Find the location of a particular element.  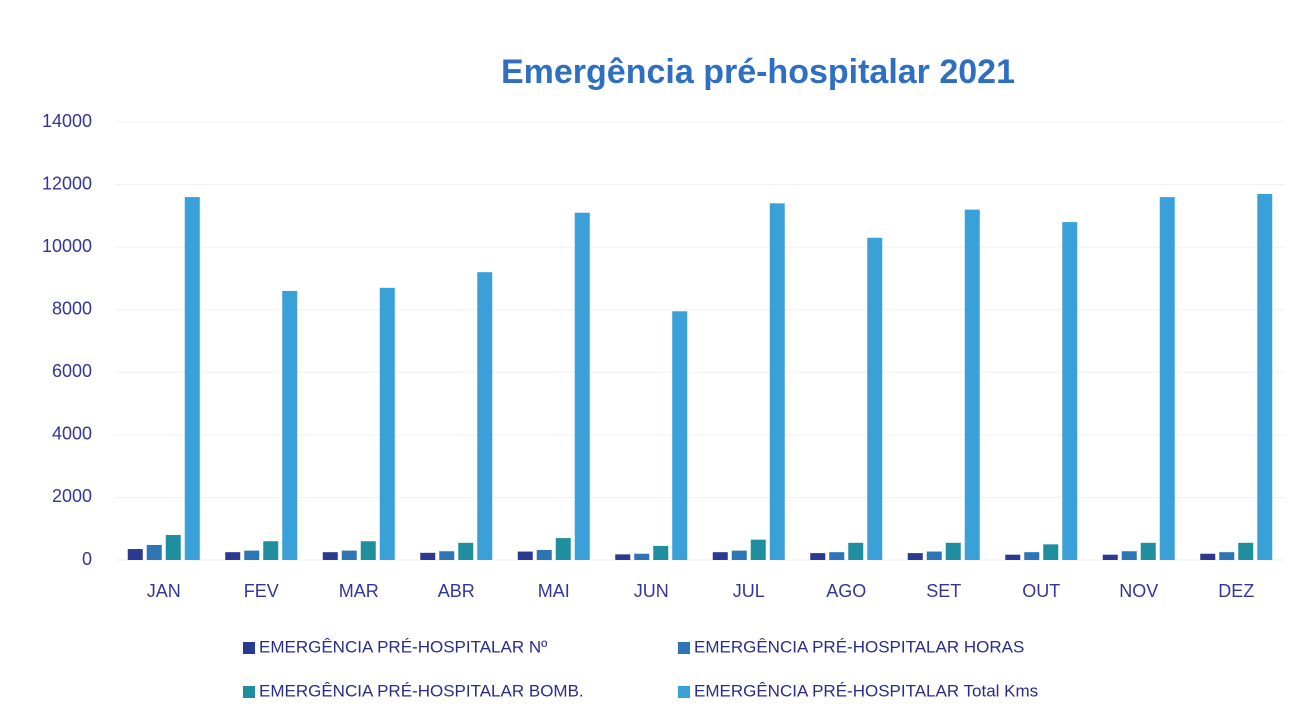

x-tick-label: JUL is located at coordinates (749, 591).